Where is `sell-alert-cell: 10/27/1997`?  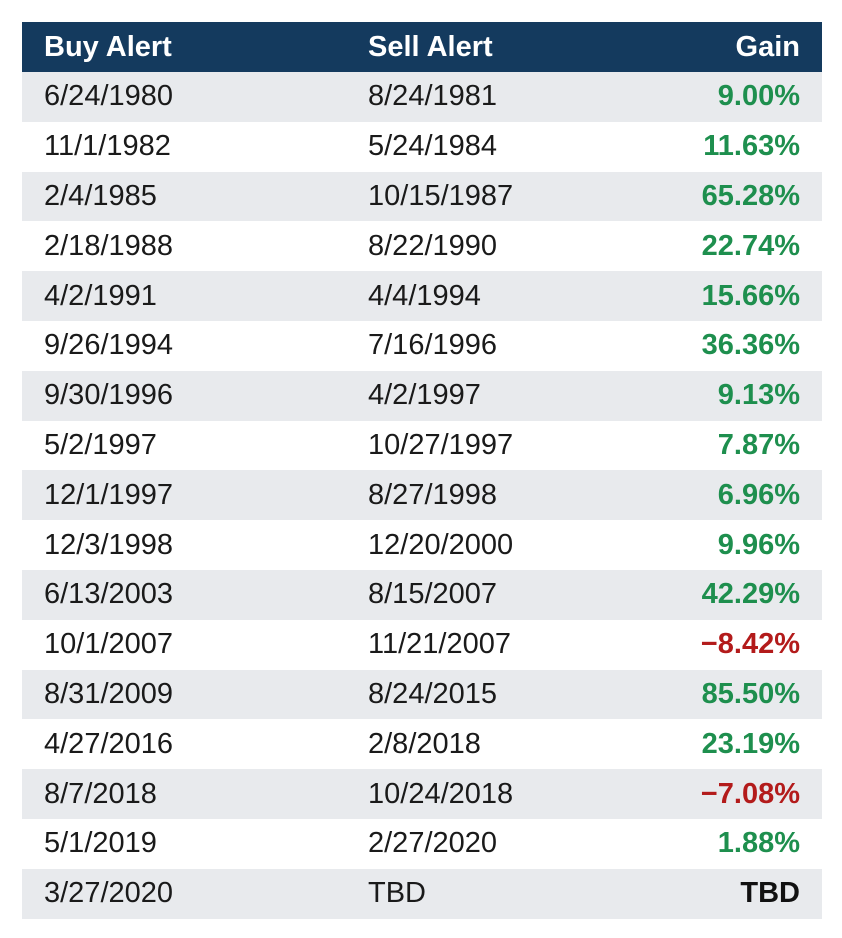
sell-alert-cell: 10/27/1997 is located at coordinates (441, 444).